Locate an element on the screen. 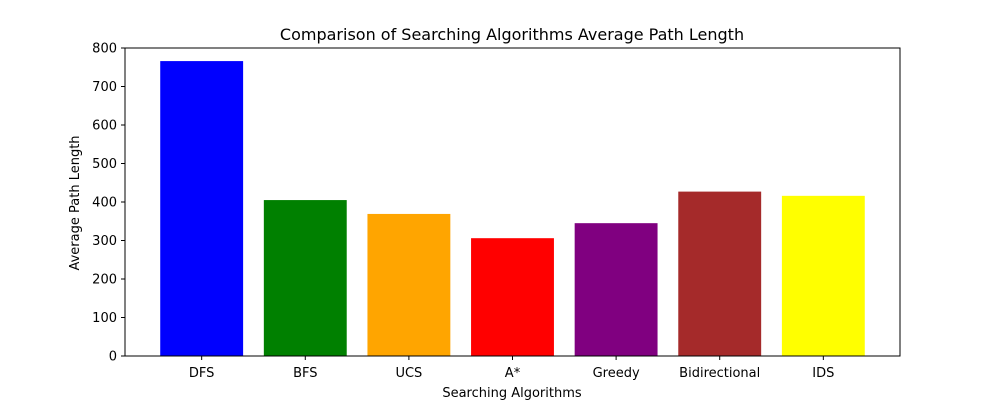  bar-ids is located at coordinates (823, 275).